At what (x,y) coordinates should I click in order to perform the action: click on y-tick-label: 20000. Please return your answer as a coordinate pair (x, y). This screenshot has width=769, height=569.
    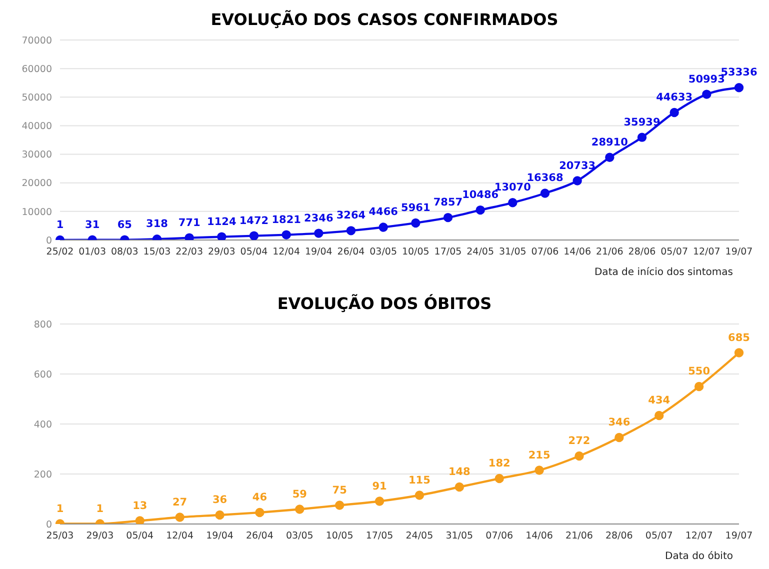
    Looking at the image, I should click on (37, 184).